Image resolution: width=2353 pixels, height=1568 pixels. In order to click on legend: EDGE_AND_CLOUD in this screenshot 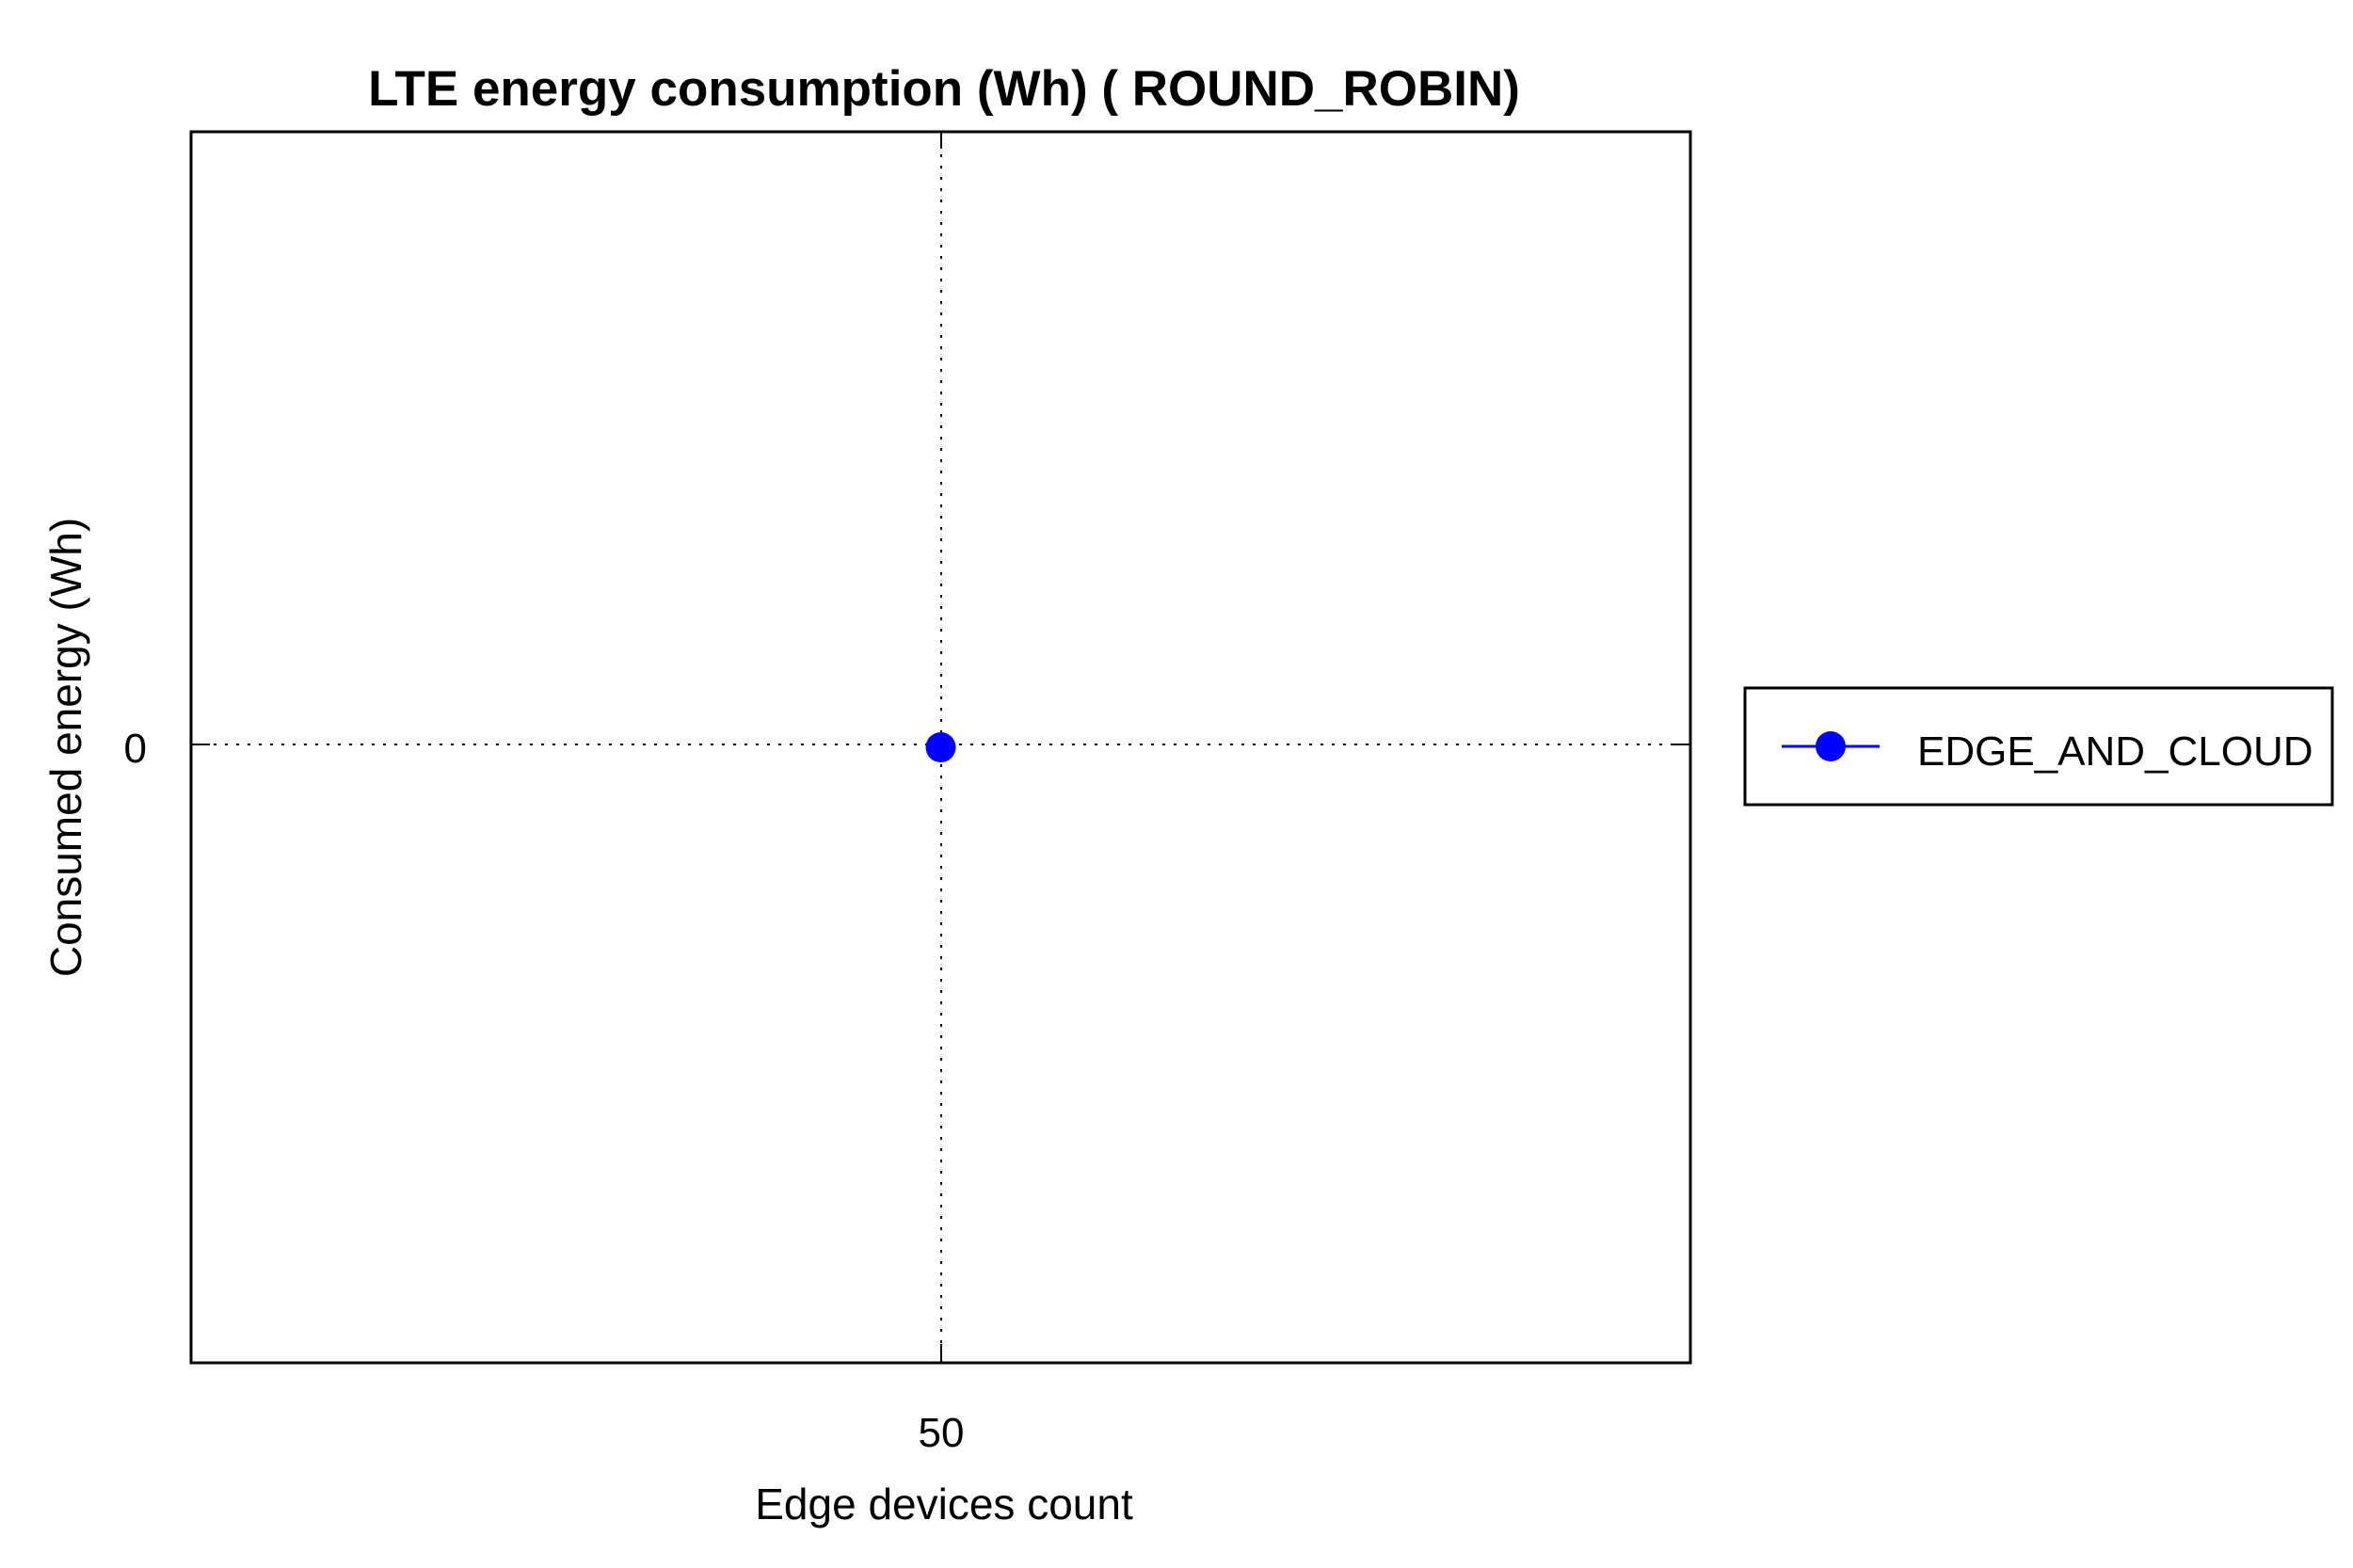, I will do `click(2038, 746)`.